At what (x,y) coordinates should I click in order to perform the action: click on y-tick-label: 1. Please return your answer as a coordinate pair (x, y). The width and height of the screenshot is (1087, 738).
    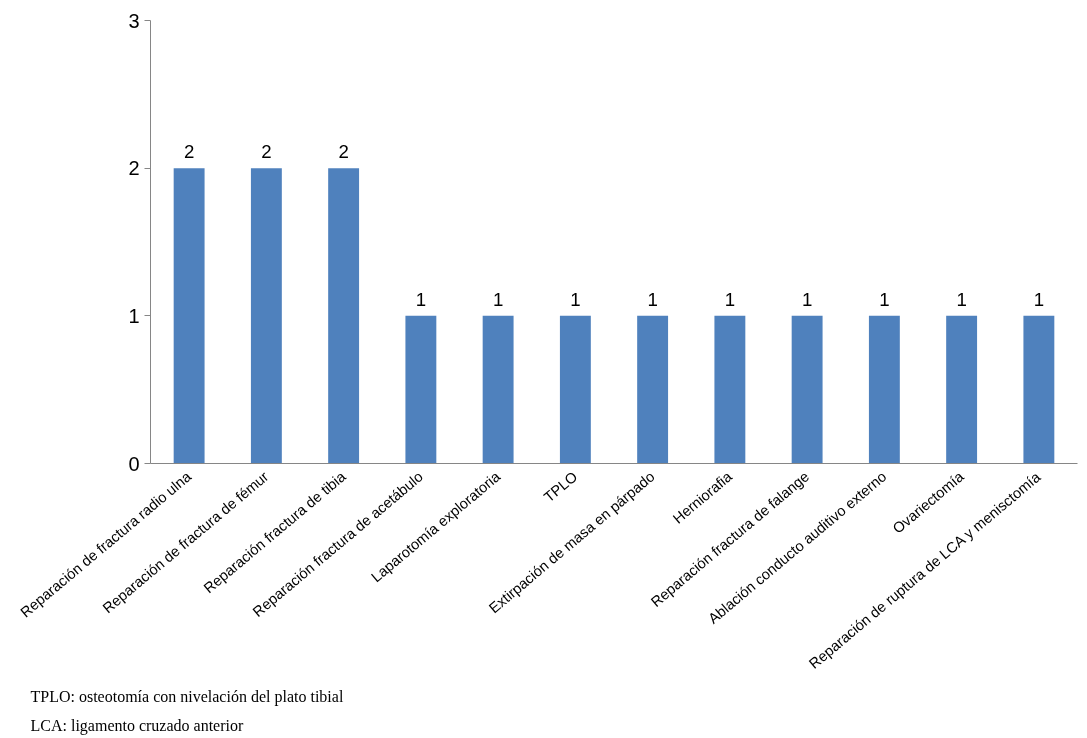
    Looking at the image, I should click on (134, 315).